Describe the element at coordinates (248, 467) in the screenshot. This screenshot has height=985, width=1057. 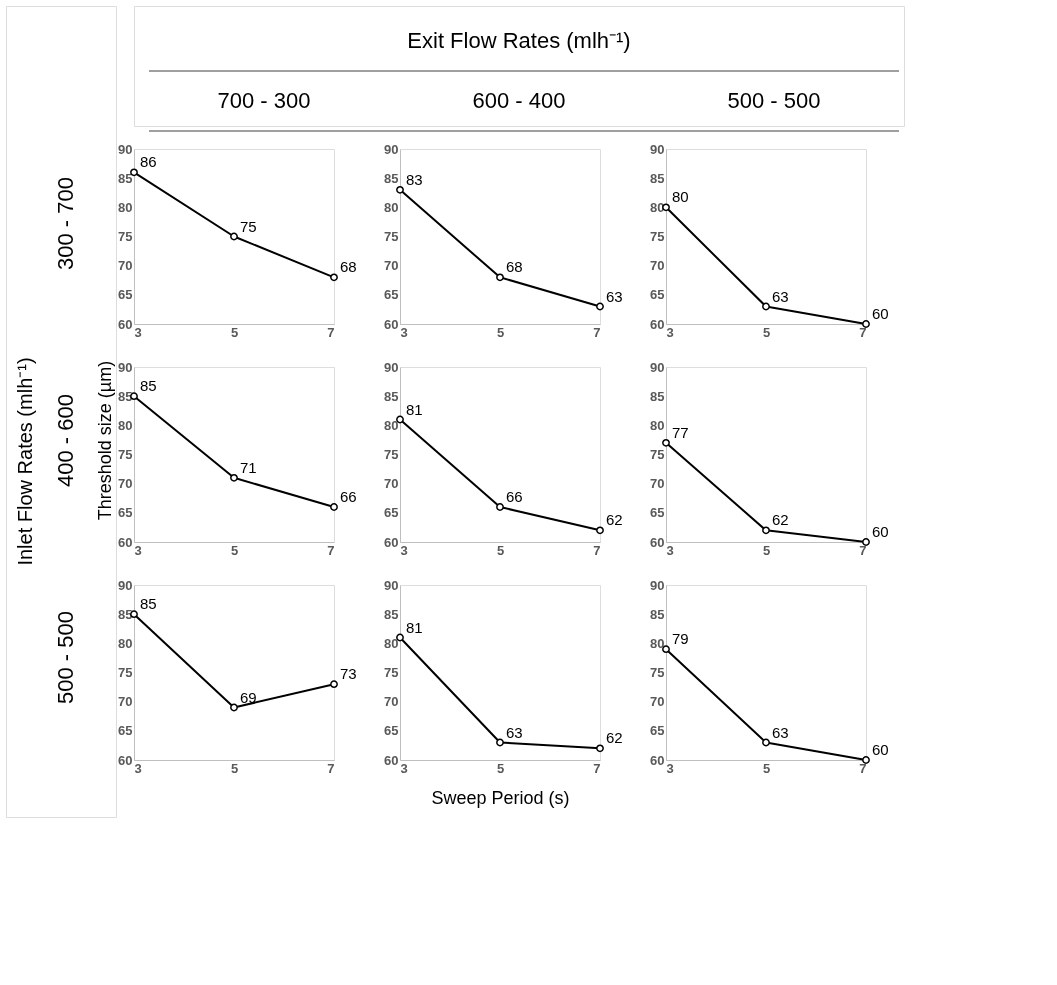
I see `data-label: 71` at that location.